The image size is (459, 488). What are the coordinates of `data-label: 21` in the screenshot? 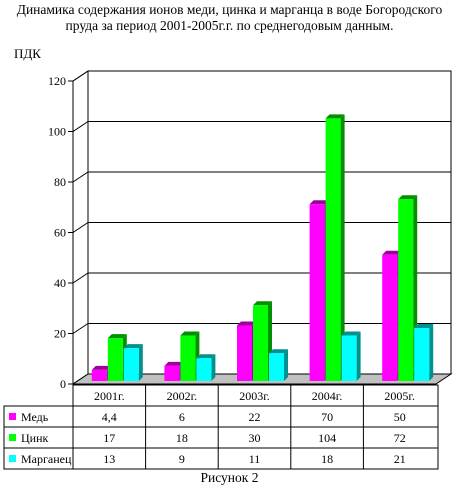 It's located at (400, 459).